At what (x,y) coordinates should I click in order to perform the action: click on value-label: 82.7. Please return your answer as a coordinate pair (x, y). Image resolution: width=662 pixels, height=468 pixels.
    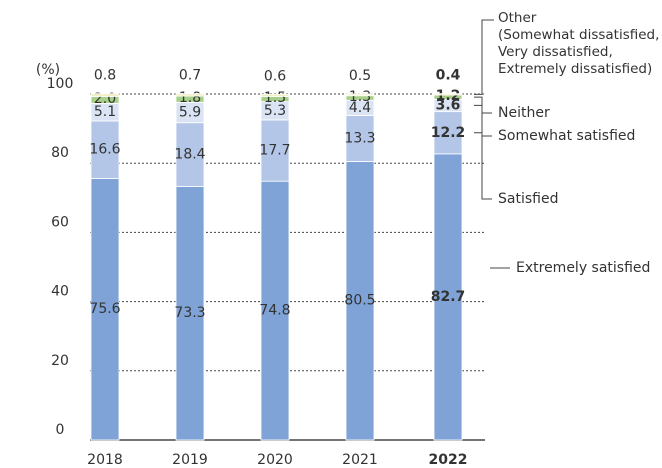
    Looking at the image, I should click on (448, 297).